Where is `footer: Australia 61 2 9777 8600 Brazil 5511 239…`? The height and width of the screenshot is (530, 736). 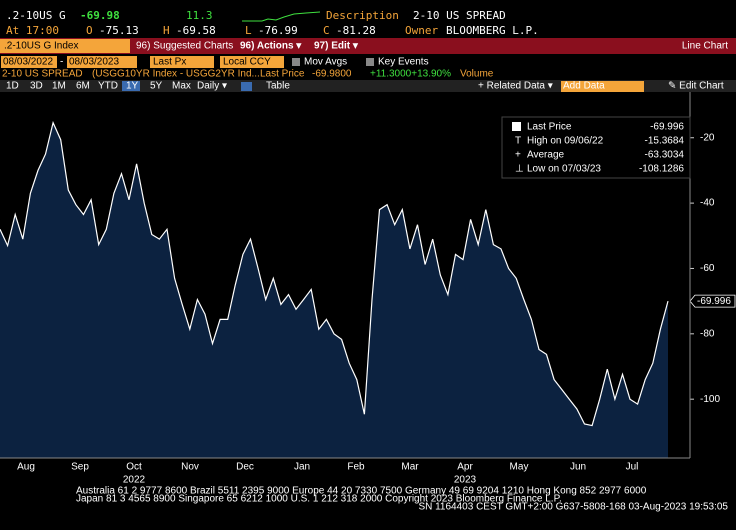 footer: Australia 61 2 9777 8600 Brazil 5511 239… is located at coordinates (402, 499).